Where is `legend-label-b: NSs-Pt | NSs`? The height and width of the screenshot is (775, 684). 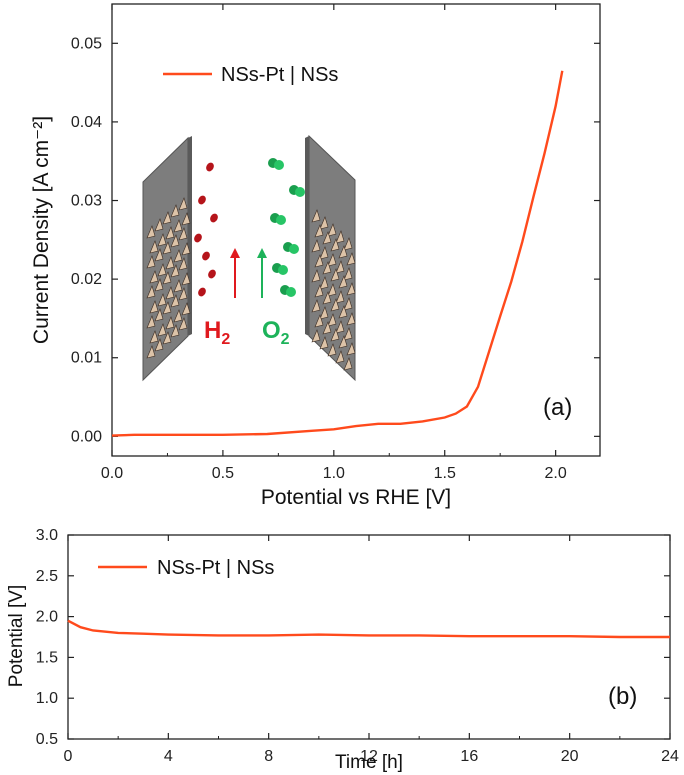 legend-label-b: NSs-Pt | NSs is located at coordinates (215, 568).